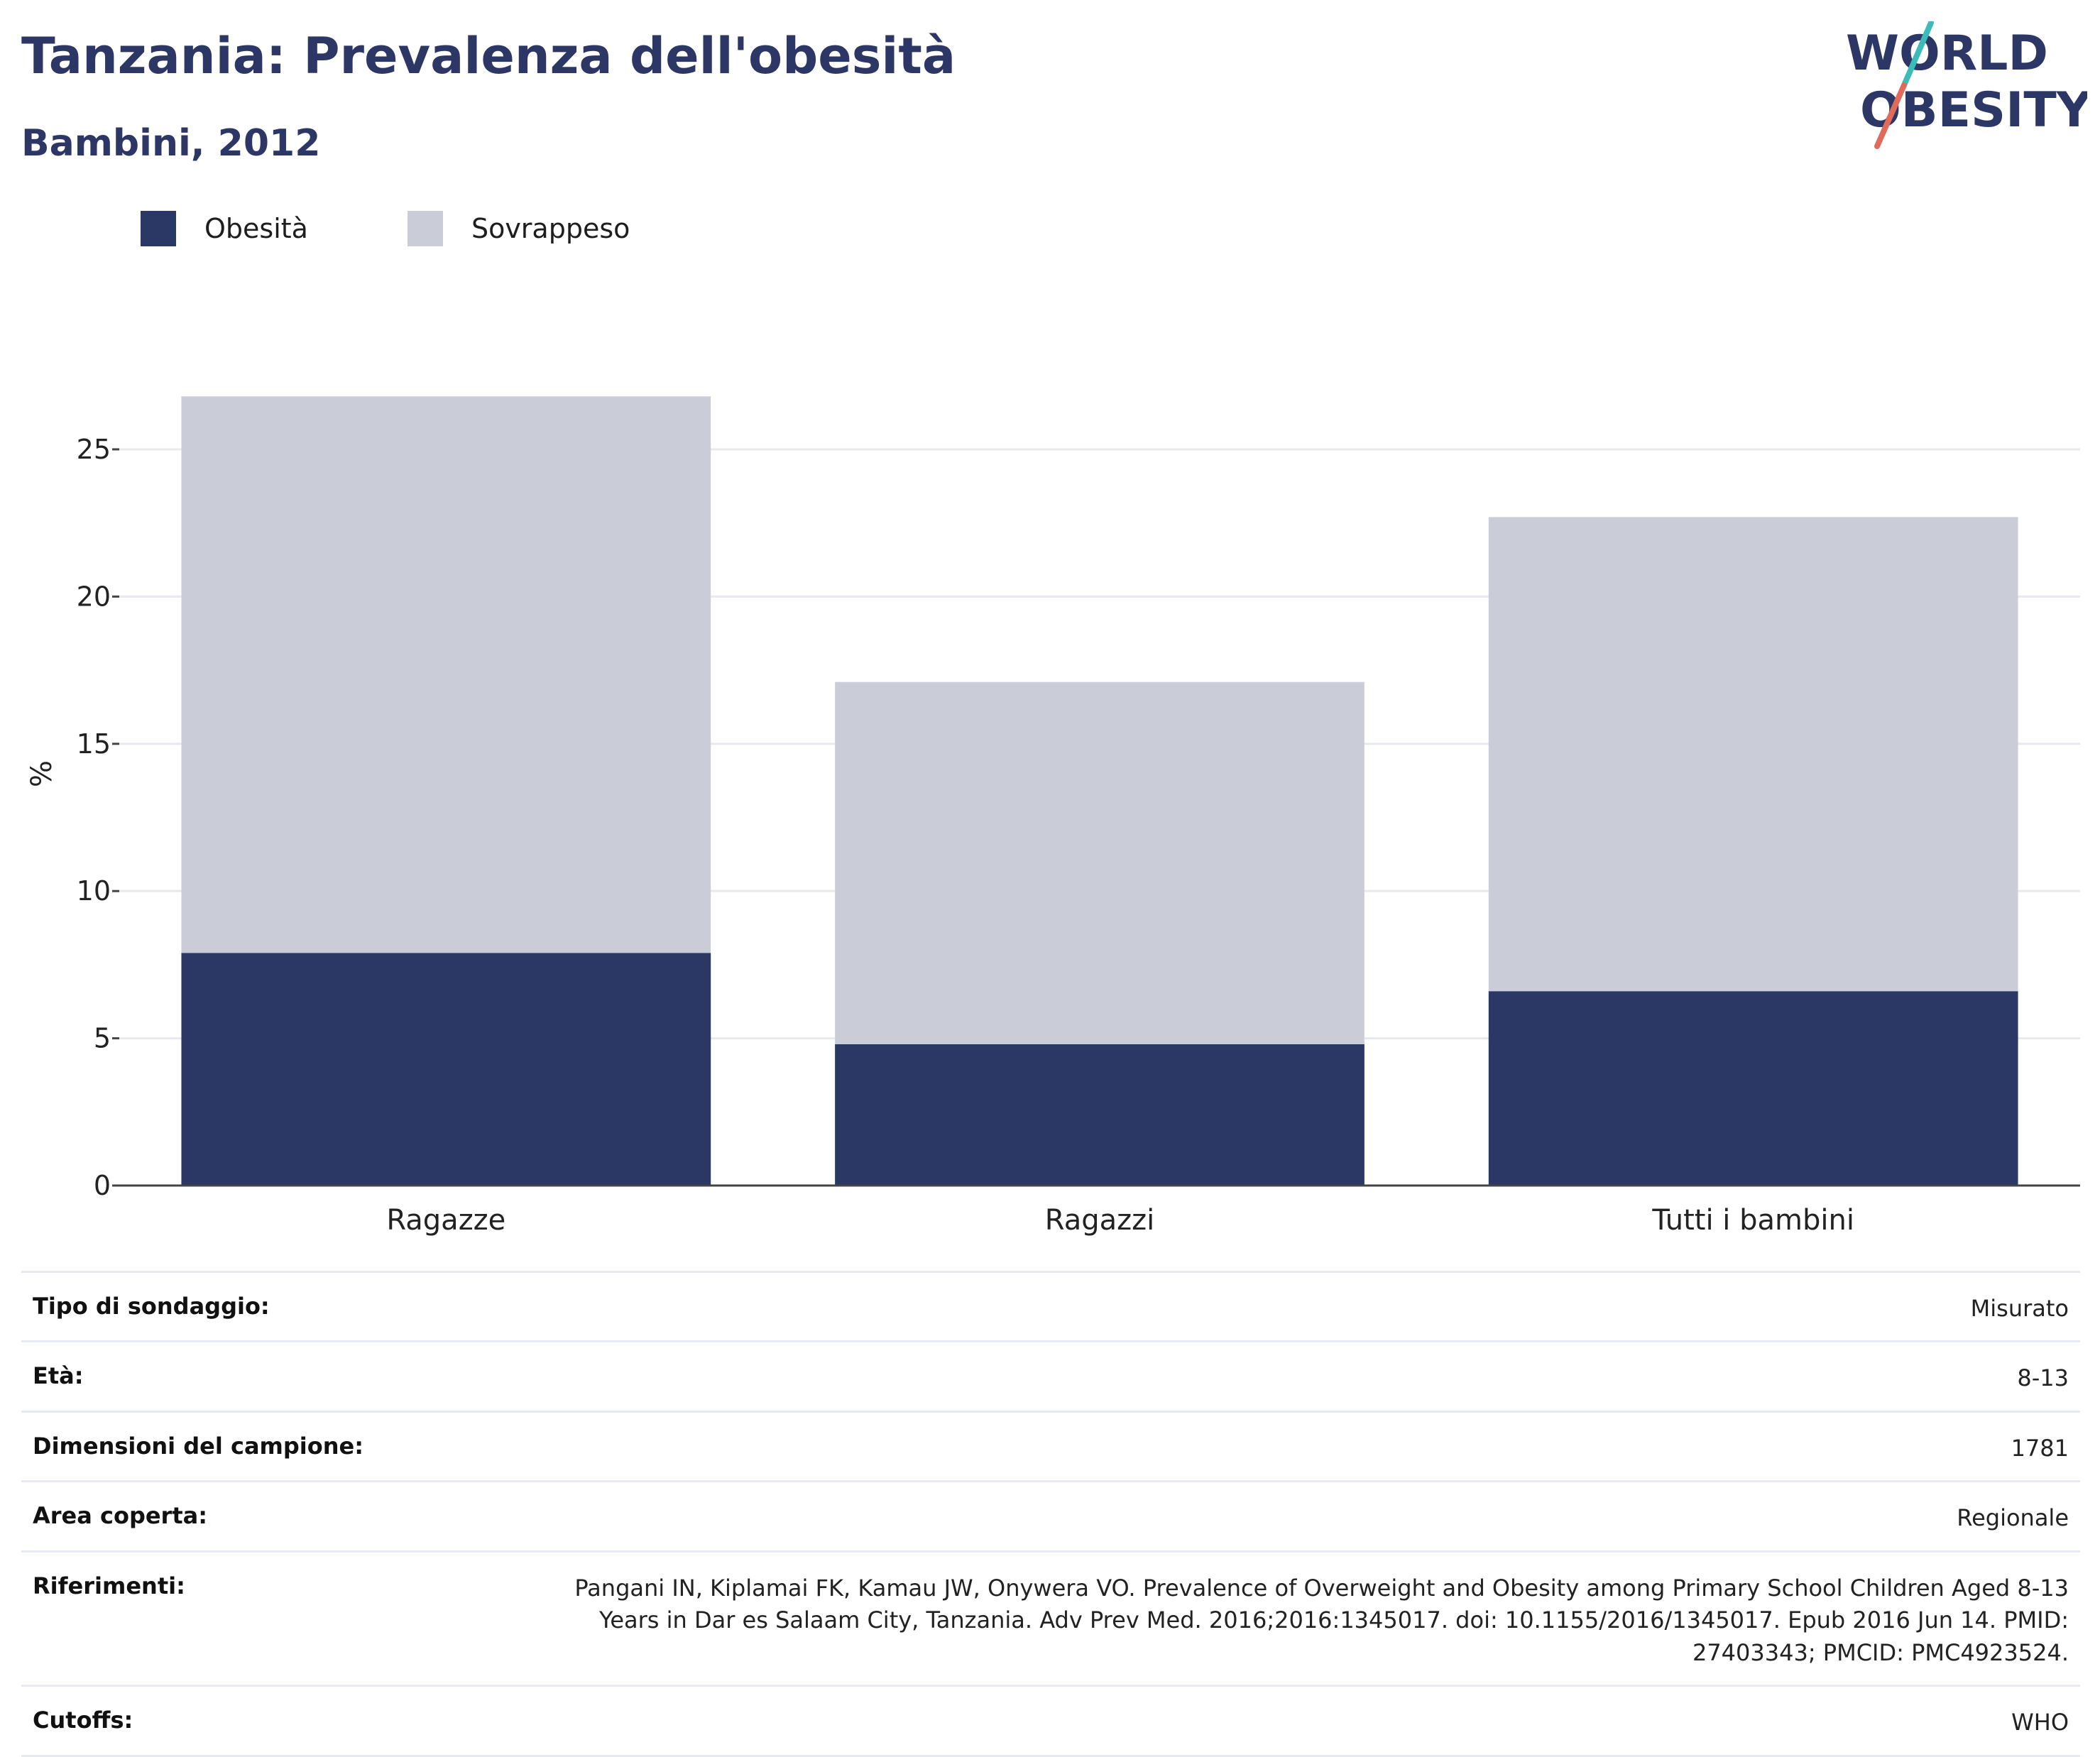 The height and width of the screenshot is (1757, 2100). What do you see at coordinates (2040, 1448) in the screenshot?
I see `info-value: 1781` at bounding box center [2040, 1448].